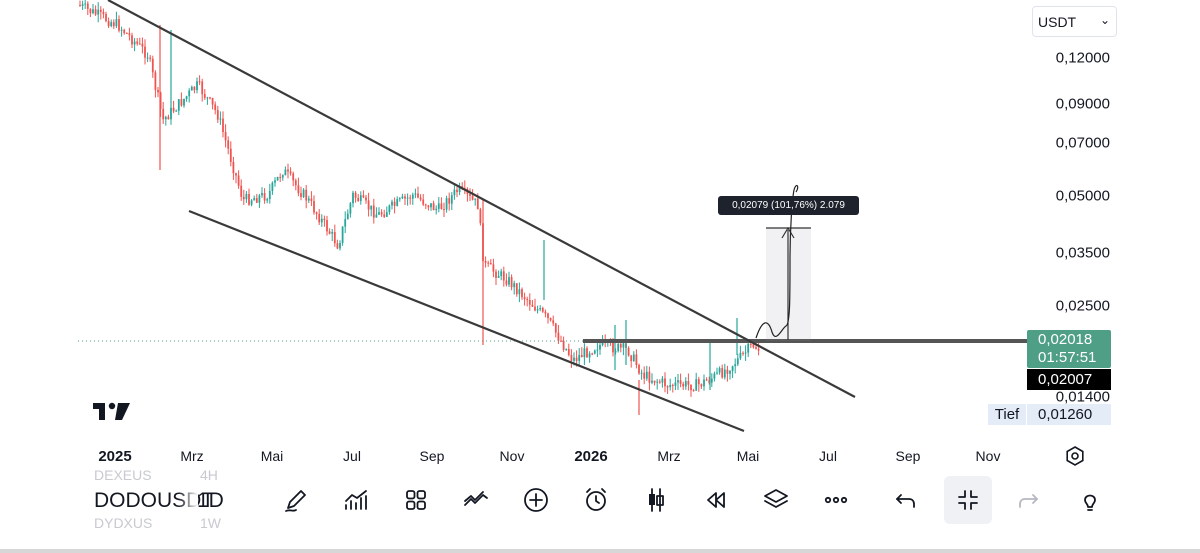  Describe the element at coordinates (988, 456) in the screenshot. I see `time-axis-label: Nov` at that location.